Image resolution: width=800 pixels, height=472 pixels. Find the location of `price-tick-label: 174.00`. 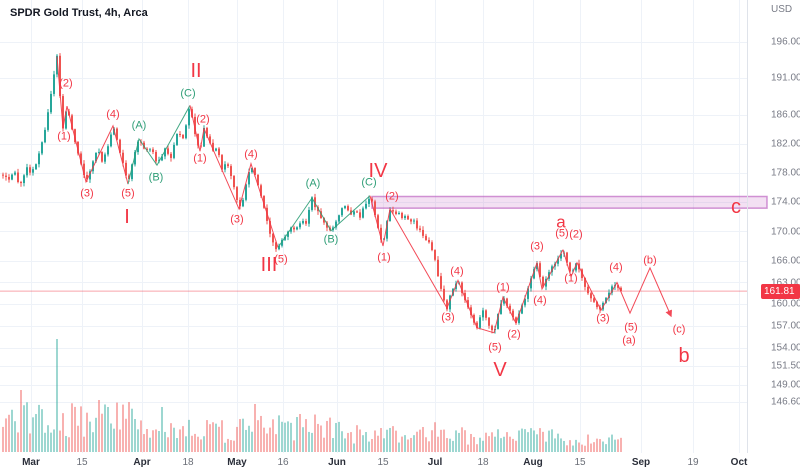

price-tick-label: 174.00 is located at coordinates (785, 202).